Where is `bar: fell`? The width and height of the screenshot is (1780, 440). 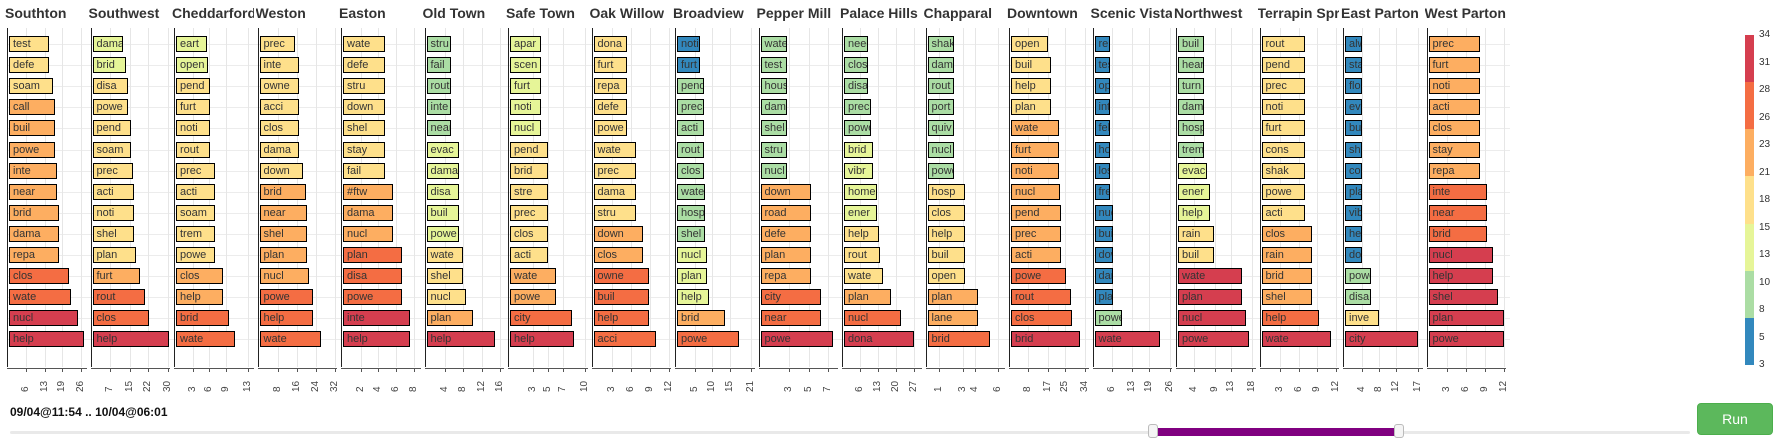 bar: fell is located at coordinates (1102, 128).